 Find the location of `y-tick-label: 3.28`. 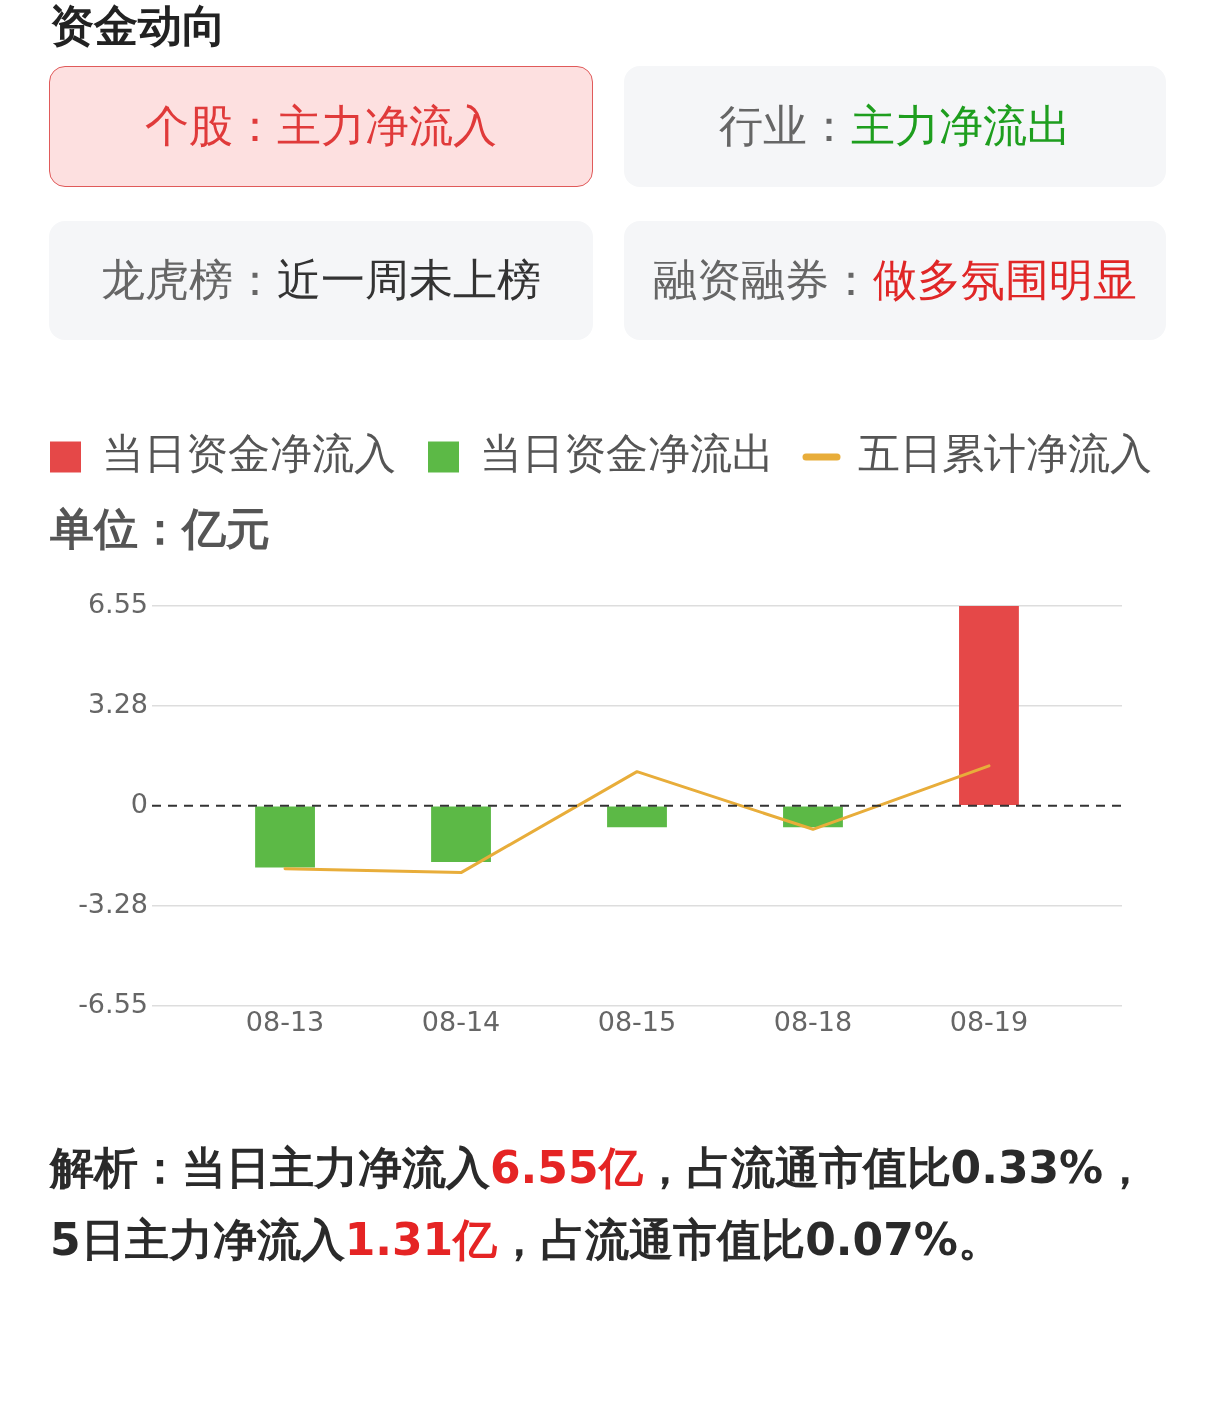

y-tick-label: 3.28 is located at coordinates (117, 703).